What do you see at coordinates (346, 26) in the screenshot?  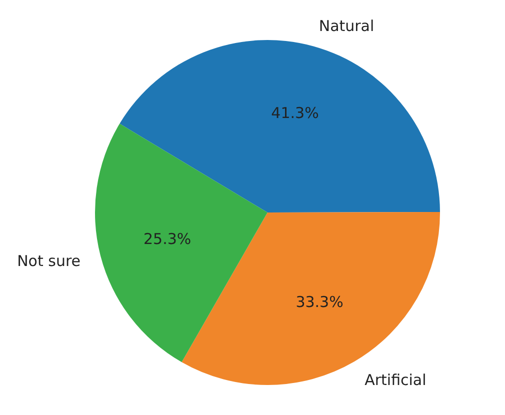 I see `slice-label: Natural` at bounding box center [346, 26].